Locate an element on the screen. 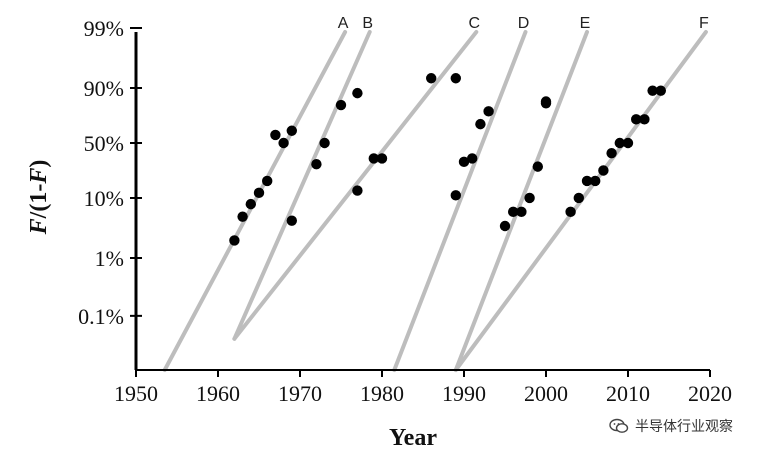 The image size is (757, 458). wechat-icon is located at coordinates (619, 425).